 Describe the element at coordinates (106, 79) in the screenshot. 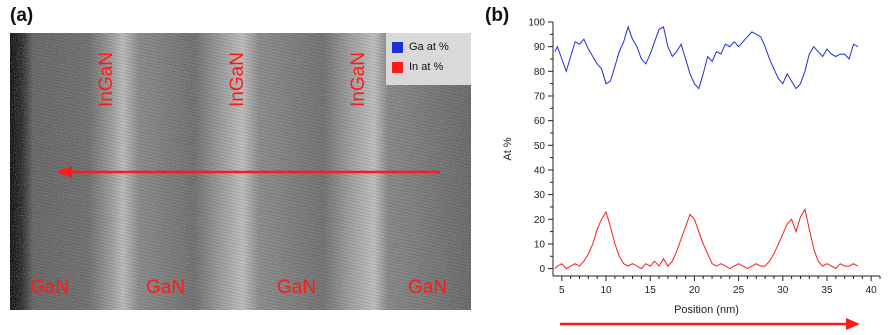

I see `layer-label-ingan-1: InGaN` at that location.